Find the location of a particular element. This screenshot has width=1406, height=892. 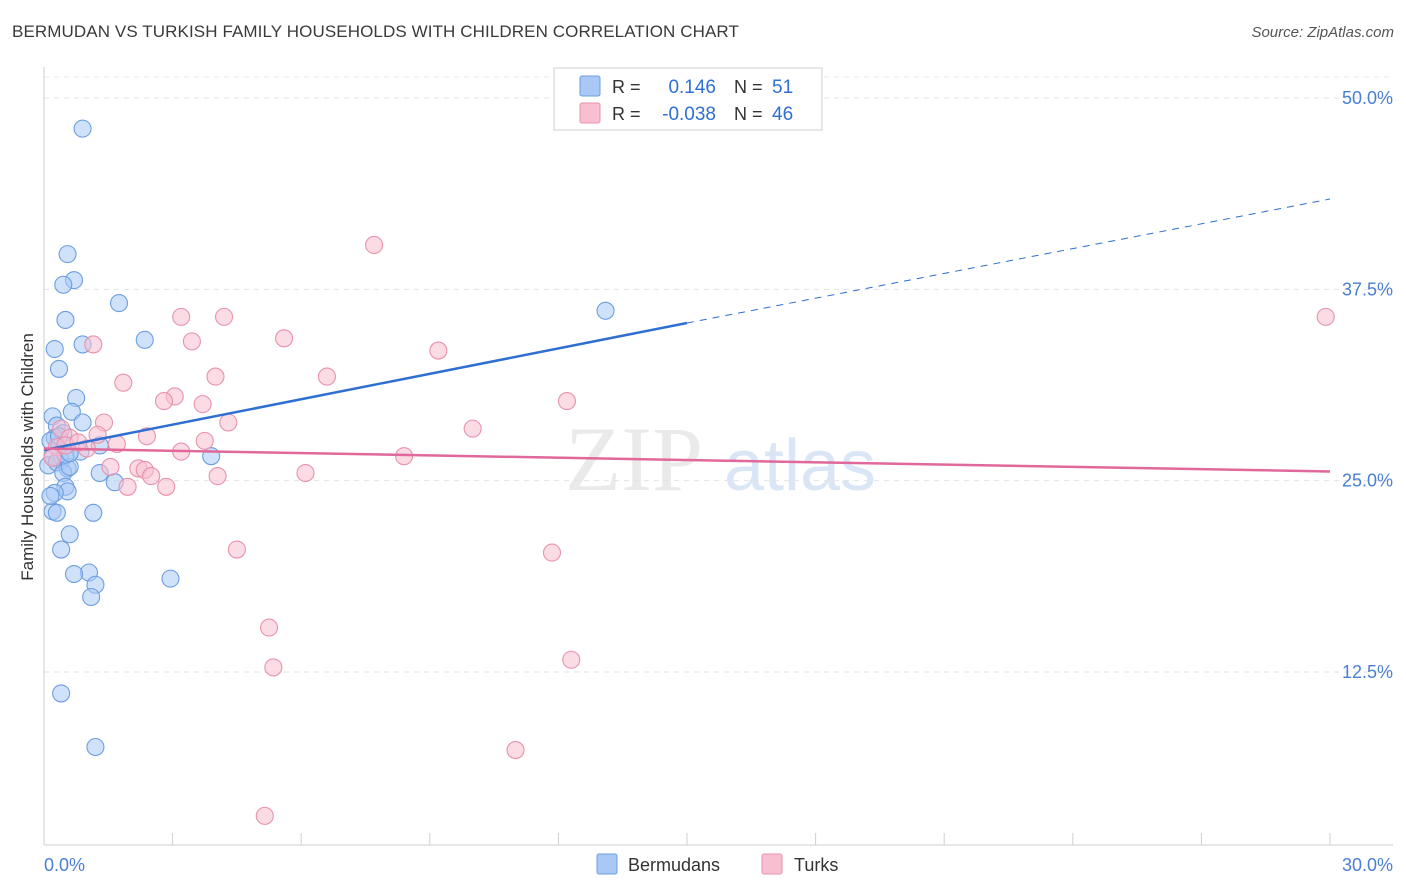

stats-legend-n-label-turks: N = is located at coordinates (748, 114).